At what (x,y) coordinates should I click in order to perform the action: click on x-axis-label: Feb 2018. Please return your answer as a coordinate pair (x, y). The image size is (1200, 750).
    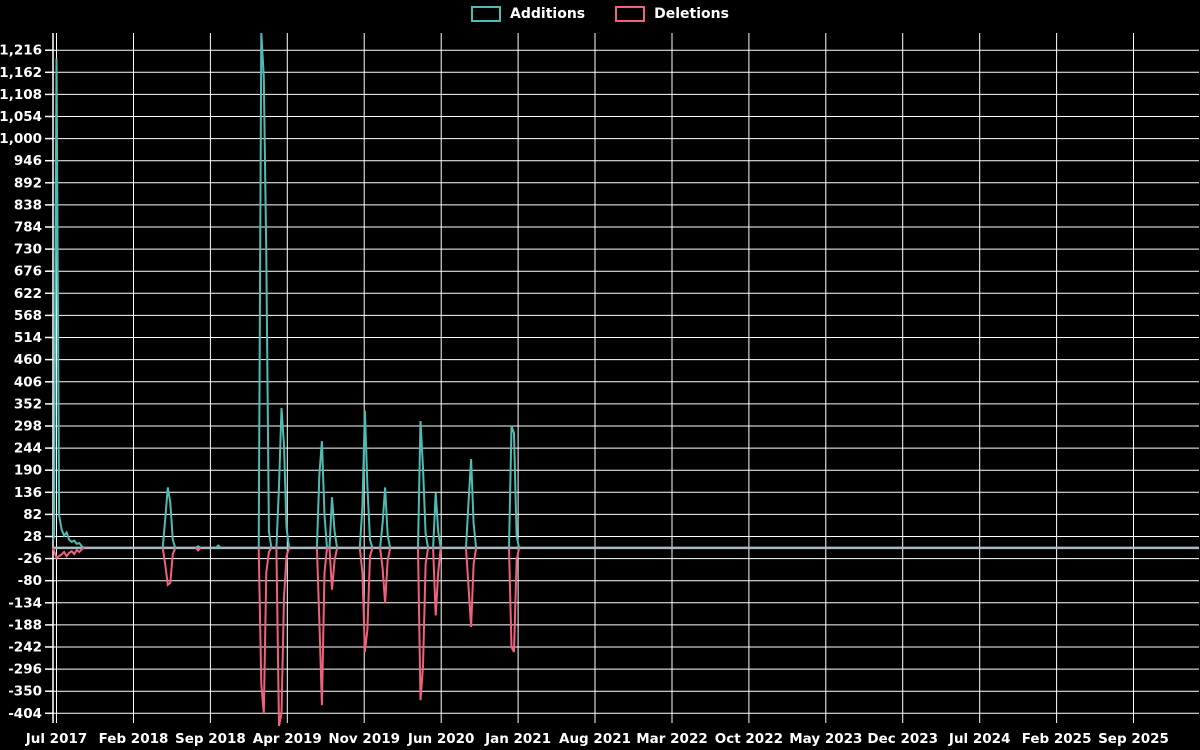
    Looking at the image, I should click on (134, 739).